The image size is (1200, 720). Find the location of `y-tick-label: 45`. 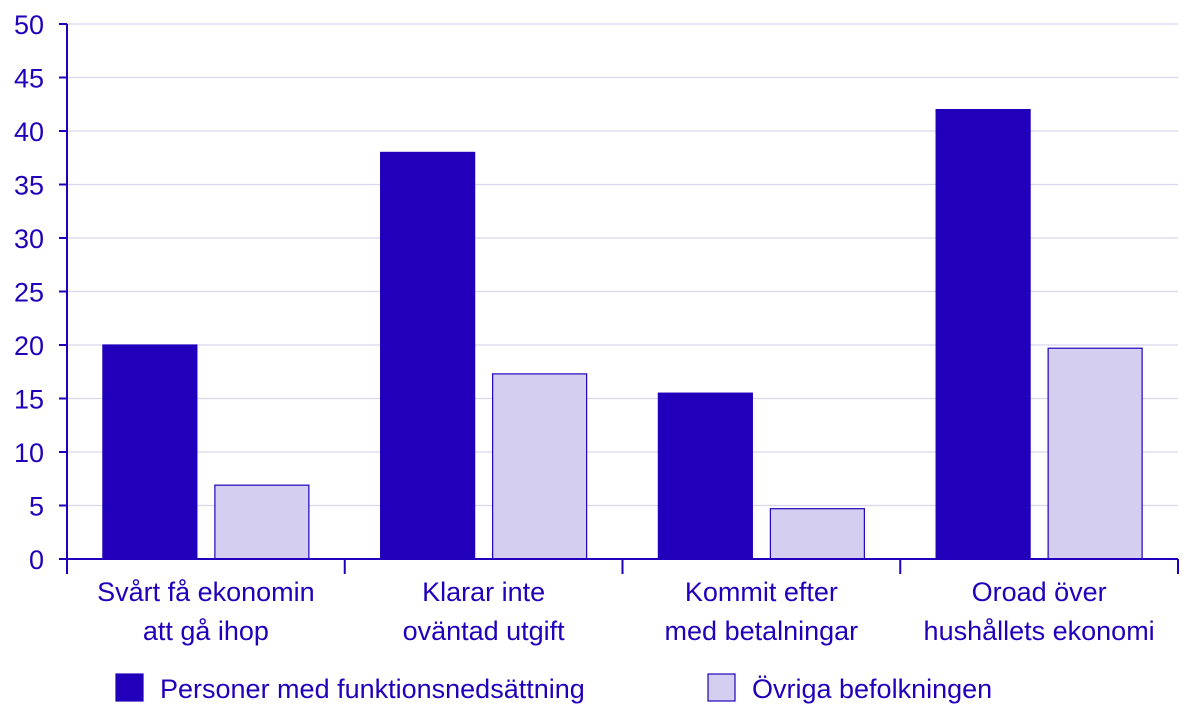

y-tick-label: 45 is located at coordinates (29, 79).